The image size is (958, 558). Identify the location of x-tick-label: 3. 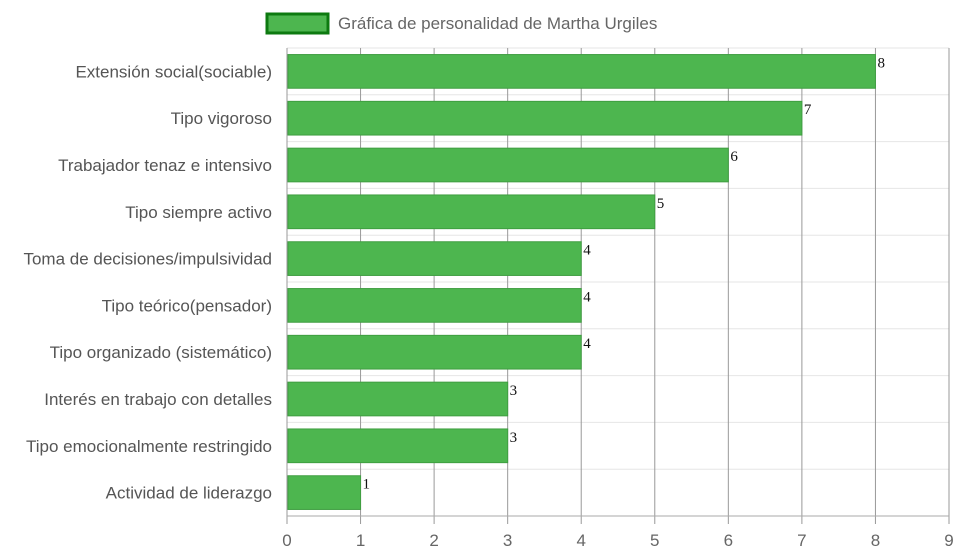
(507, 540).